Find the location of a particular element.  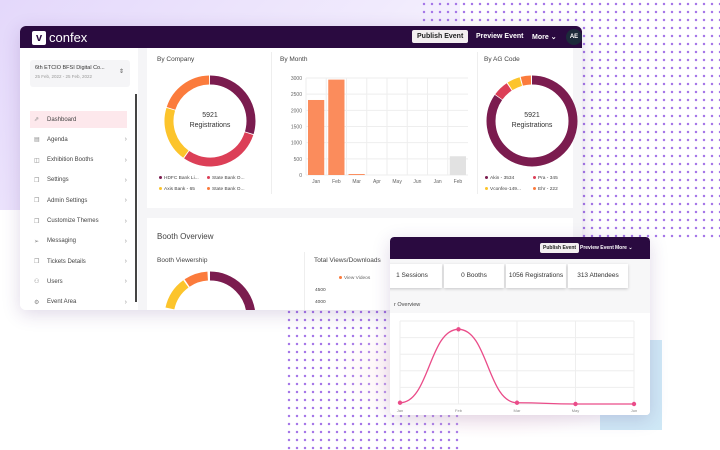

sidebar-item-tickets-details: ❐ Tickets Details › is located at coordinates (78, 261).